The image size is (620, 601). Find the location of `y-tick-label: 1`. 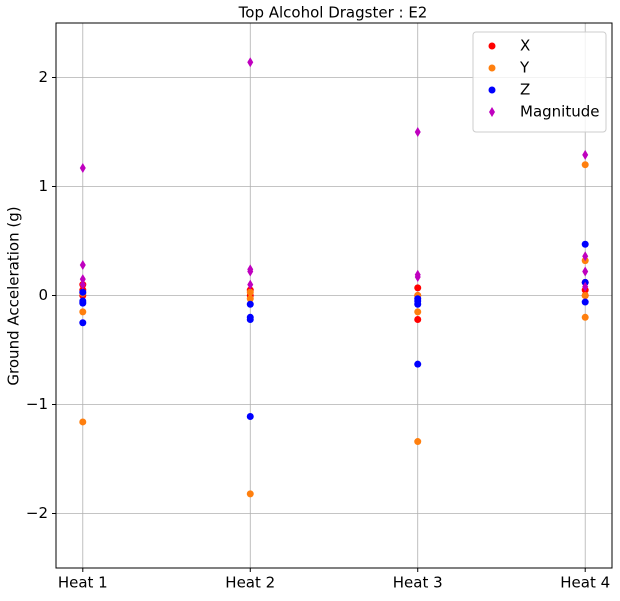

y-tick-label: 1 is located at coordinates (43, 186).